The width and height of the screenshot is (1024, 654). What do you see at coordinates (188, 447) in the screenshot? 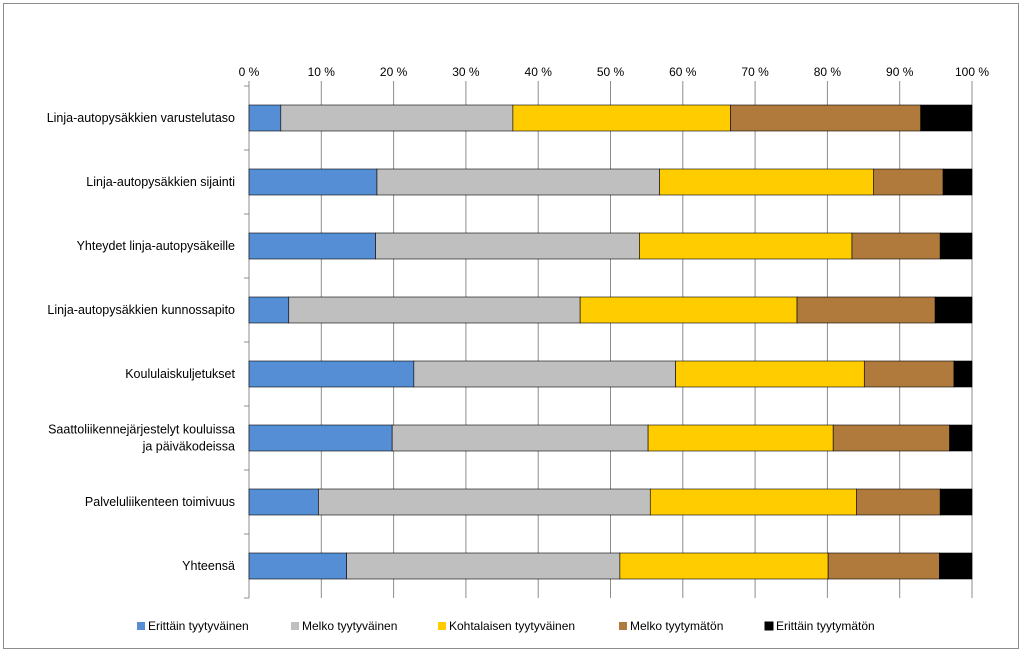
I see `category-label-5-1: ja päiväkodeissa` at bounding box center [188, 447].